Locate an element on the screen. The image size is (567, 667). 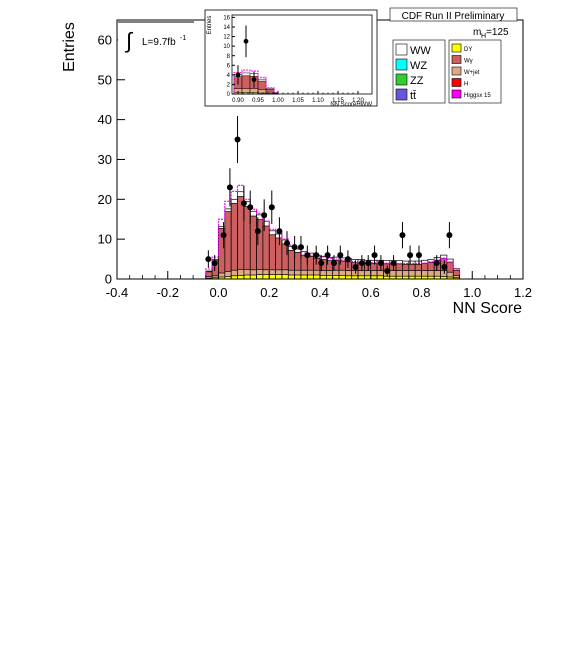
legend-swatch-wz is located at coordinates (401, 64).